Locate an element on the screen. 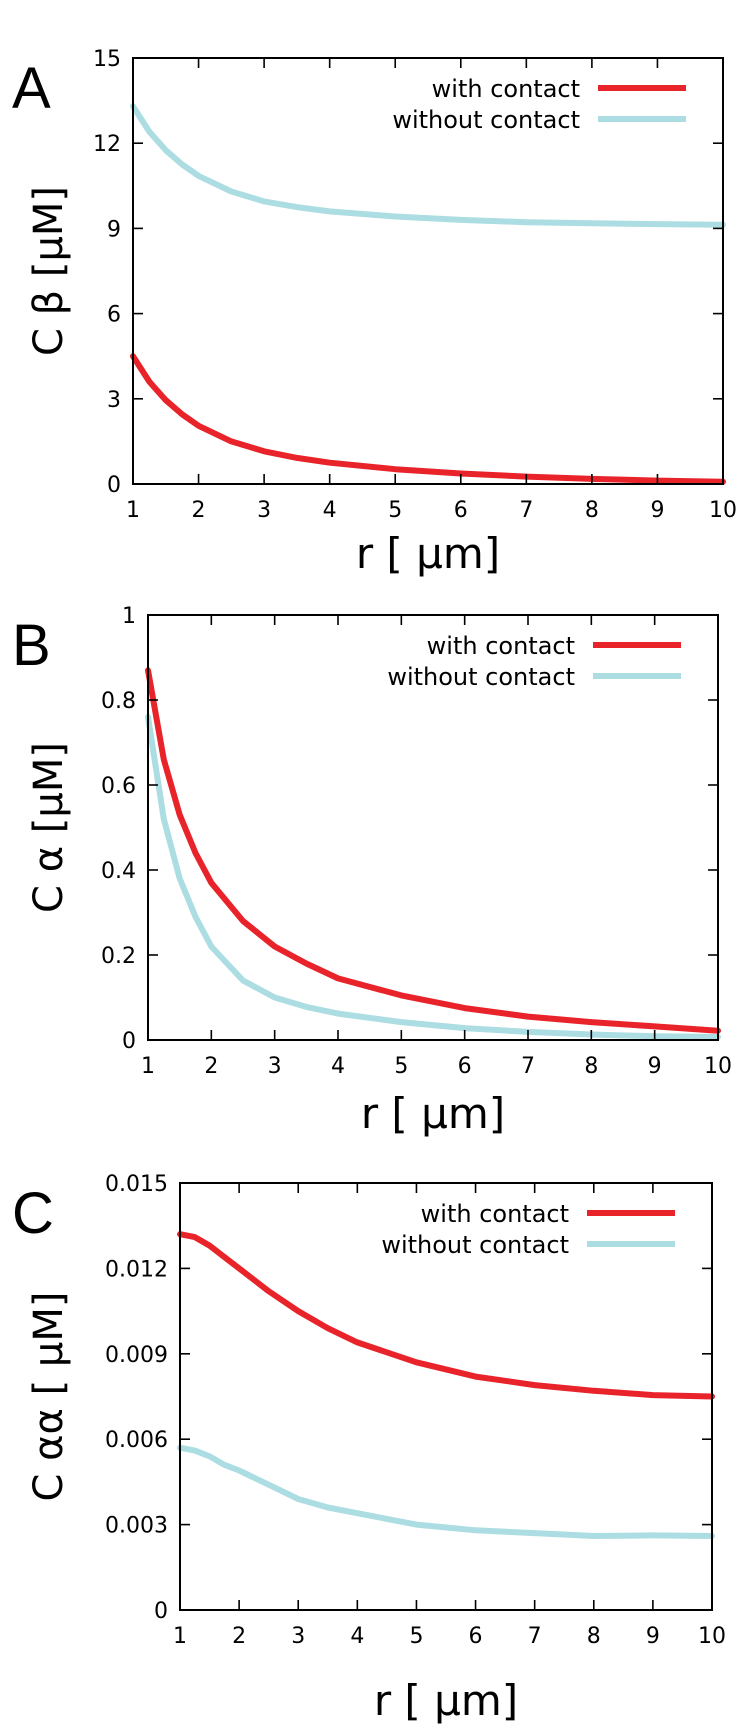 The width and height of the screenshot is (749, 1735). y-tick-label: 0.8 is located at coordinates (118, 701).